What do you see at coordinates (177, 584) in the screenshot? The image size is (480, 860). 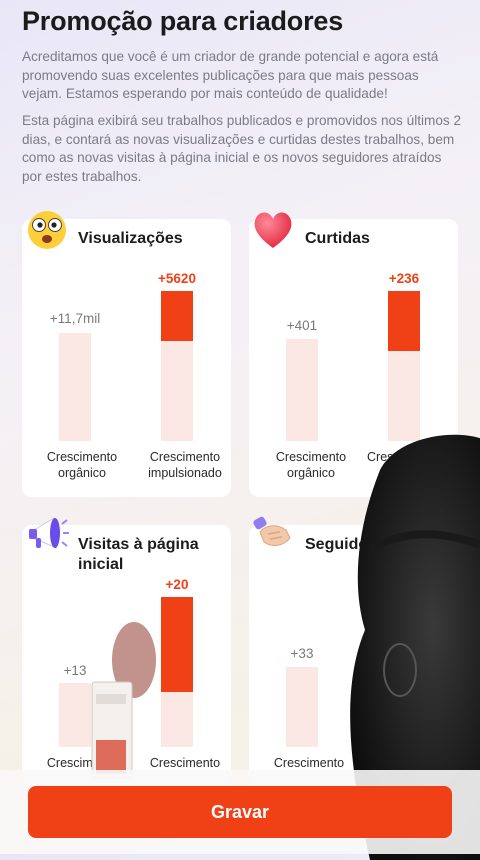 I see `boosted-value: +20` at bounding box center [177, 584].